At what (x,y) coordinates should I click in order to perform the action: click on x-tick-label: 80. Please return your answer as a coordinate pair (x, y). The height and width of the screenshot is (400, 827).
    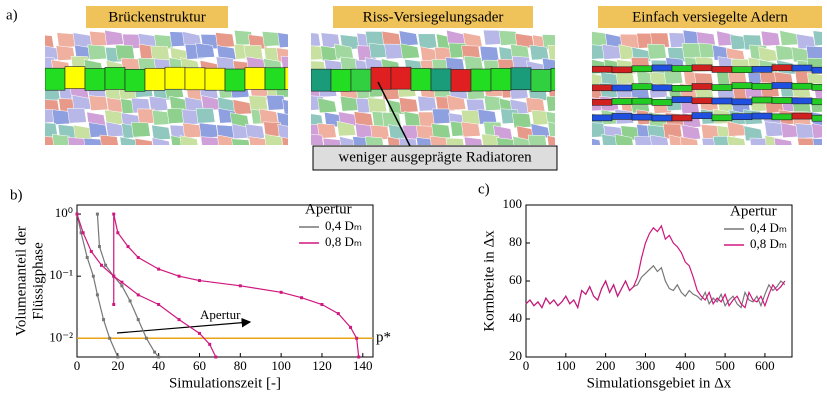
    Looking at the image, I should click on (240, 365).